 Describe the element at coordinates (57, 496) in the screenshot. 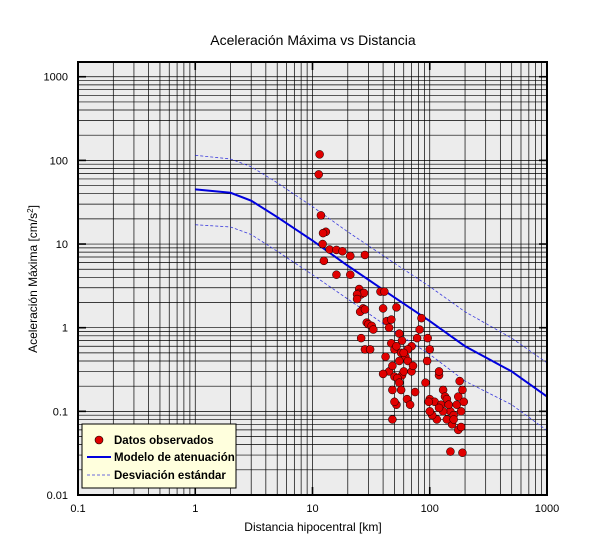

I see `y-tick-label: 0.01` at that location.